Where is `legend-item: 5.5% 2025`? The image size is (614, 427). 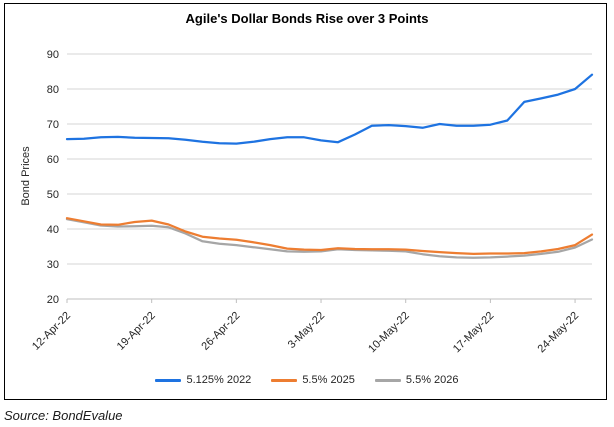
legend-item: 5.5% 2025 is located at coordinates (313, 380).